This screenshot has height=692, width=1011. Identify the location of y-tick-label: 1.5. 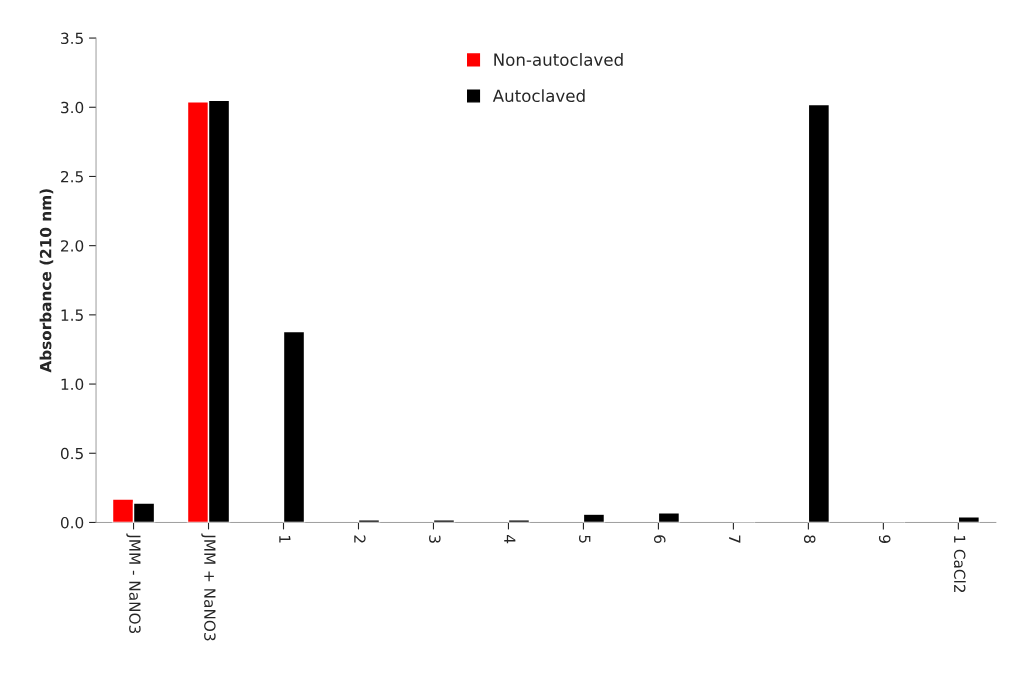
(72, 315).